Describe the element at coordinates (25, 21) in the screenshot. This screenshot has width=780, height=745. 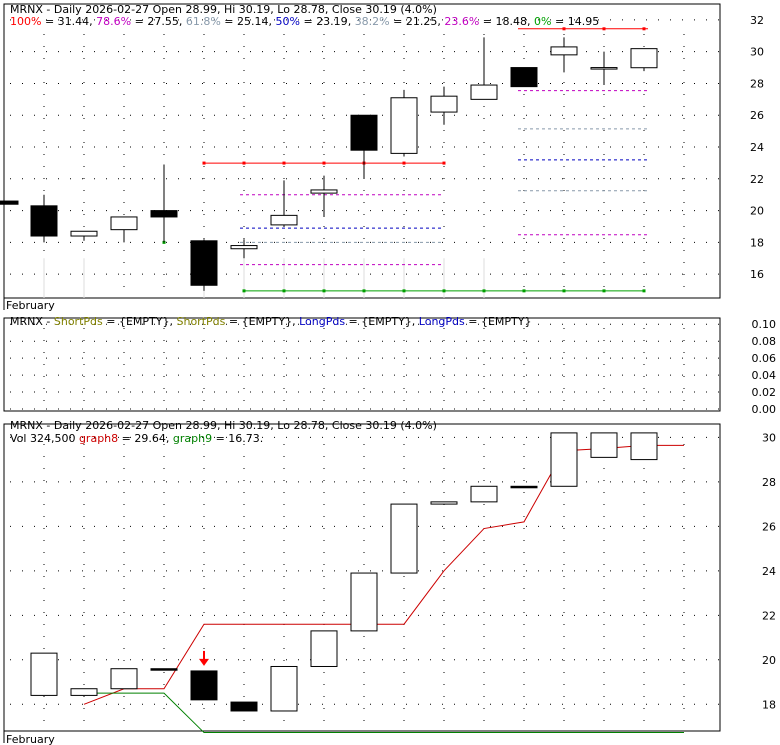
I see `fib-legend-100-label: 100%` at that location.